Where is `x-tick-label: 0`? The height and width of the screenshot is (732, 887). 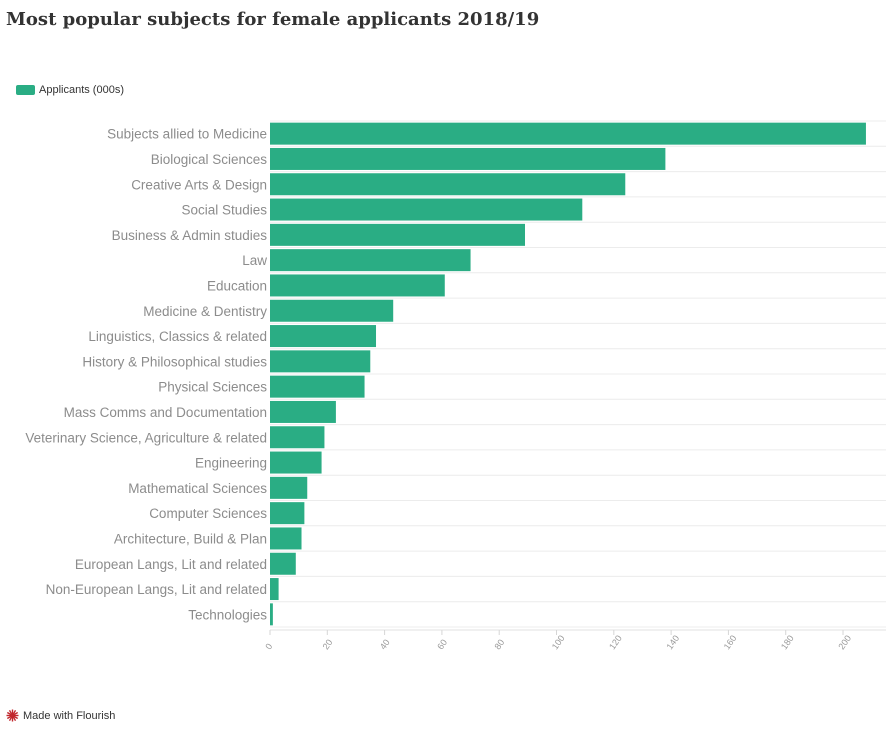 x-tick-label: 0 is located at coordinates (268, 647).